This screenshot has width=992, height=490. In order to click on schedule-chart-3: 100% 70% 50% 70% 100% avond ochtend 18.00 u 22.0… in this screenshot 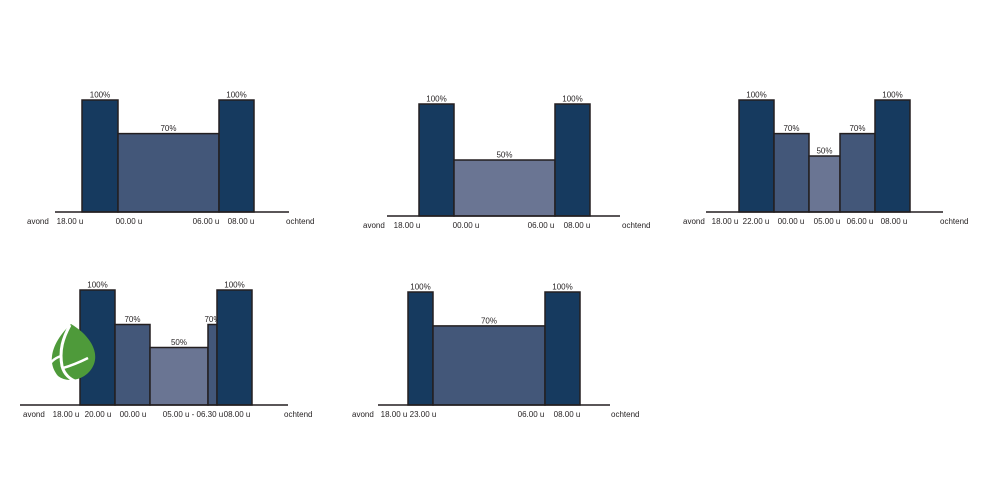, I will do `click(825, 159)`.